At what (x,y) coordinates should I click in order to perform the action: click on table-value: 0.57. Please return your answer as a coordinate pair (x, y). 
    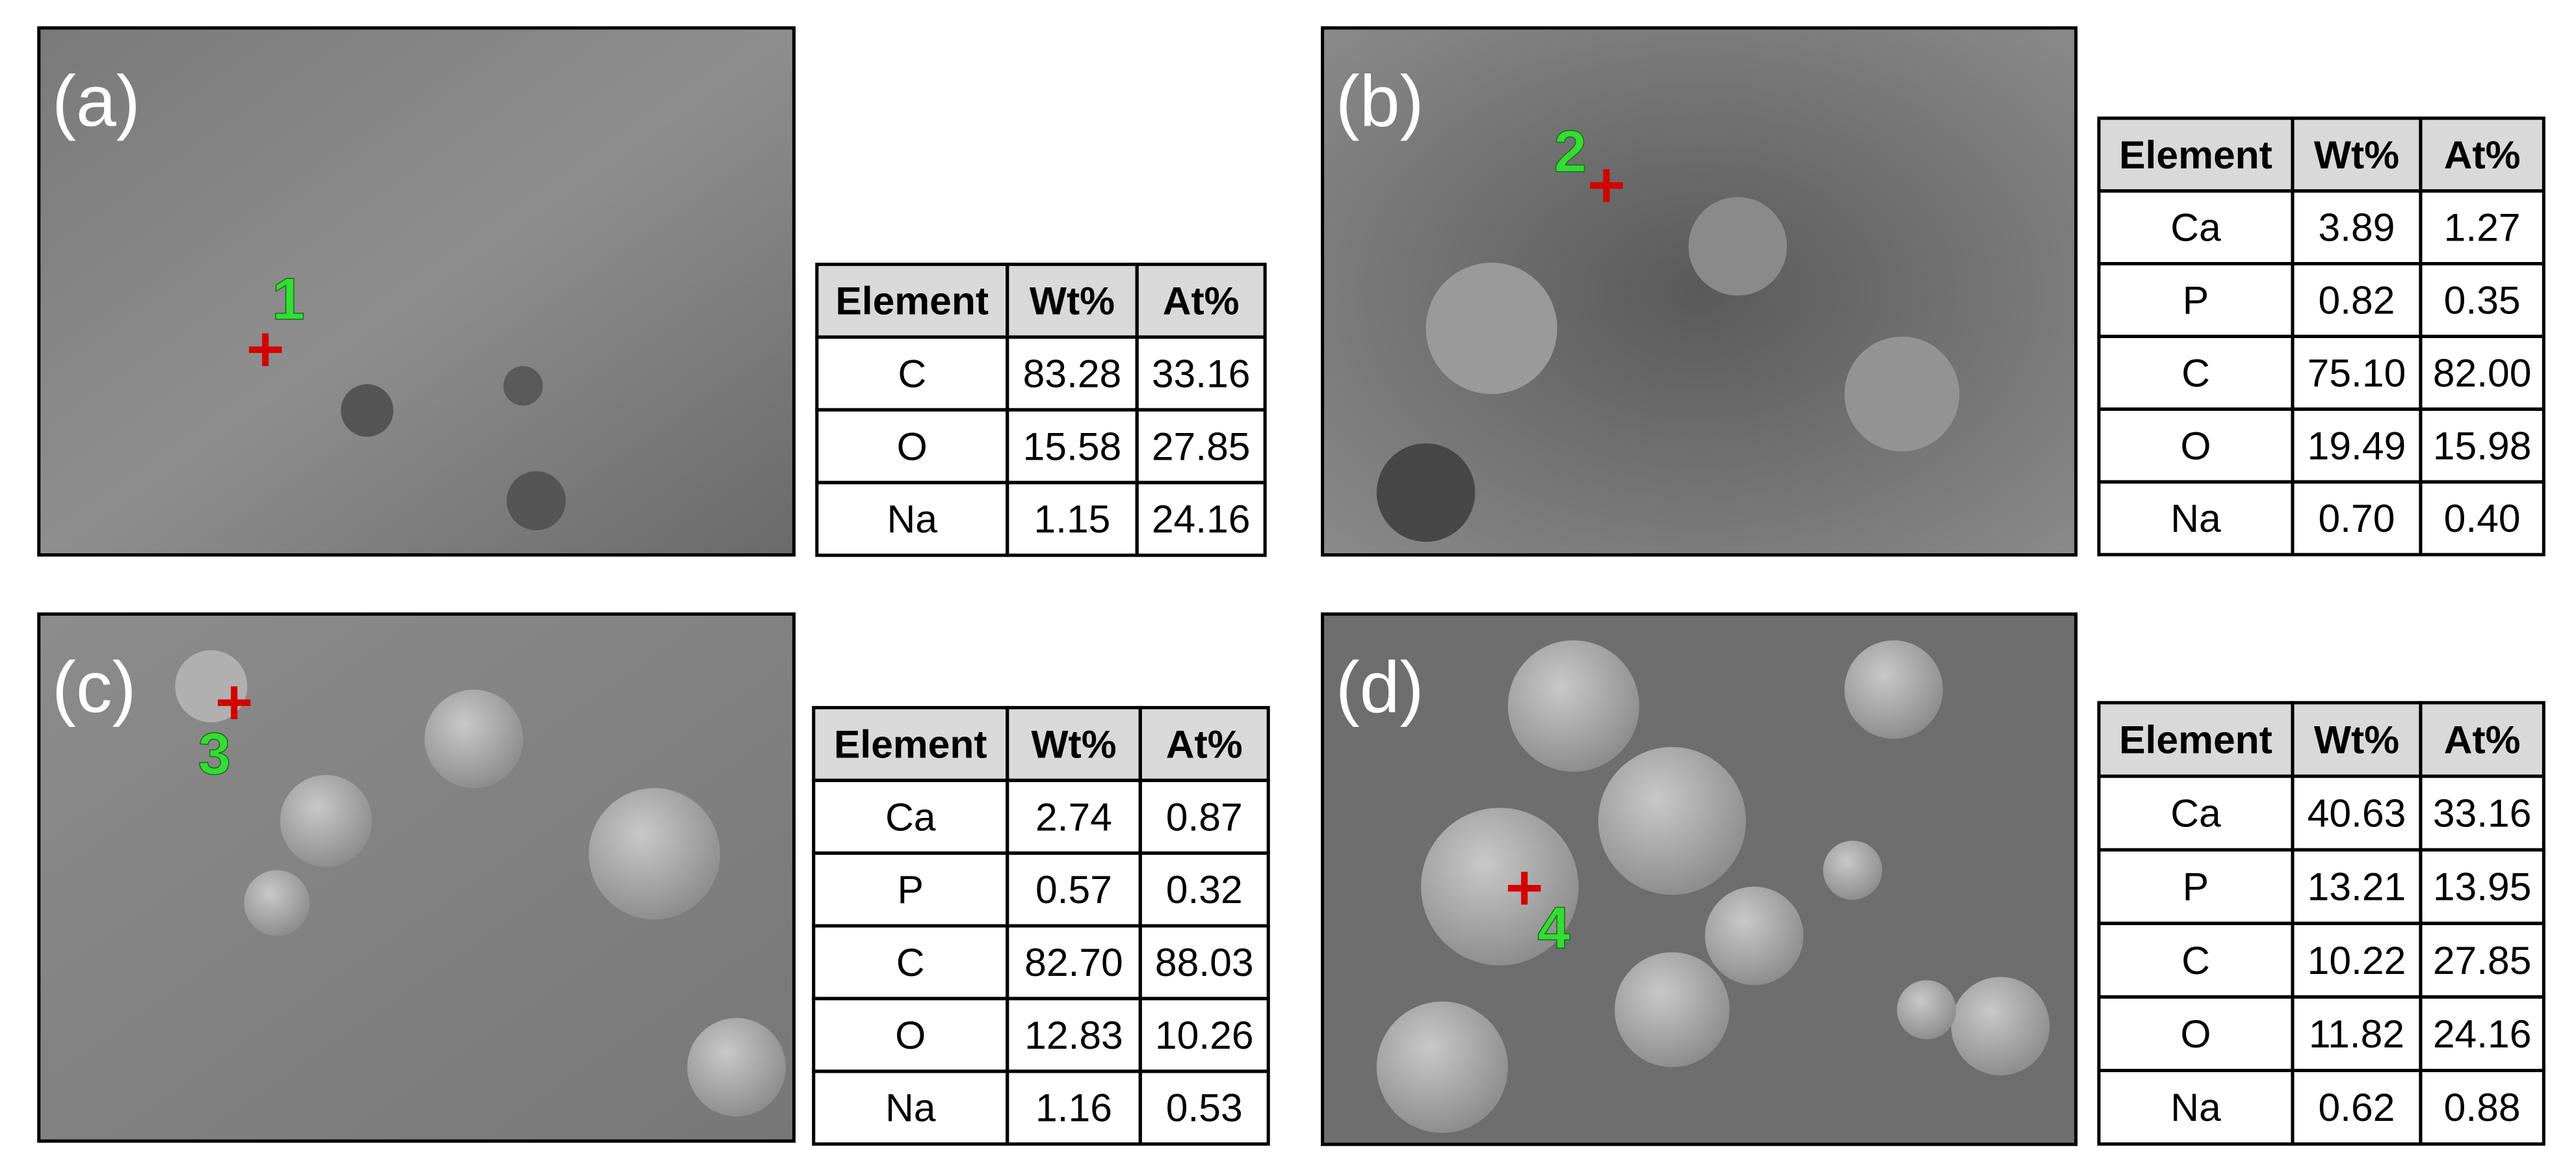
    Looking at the image, I should click on (1073, 889).